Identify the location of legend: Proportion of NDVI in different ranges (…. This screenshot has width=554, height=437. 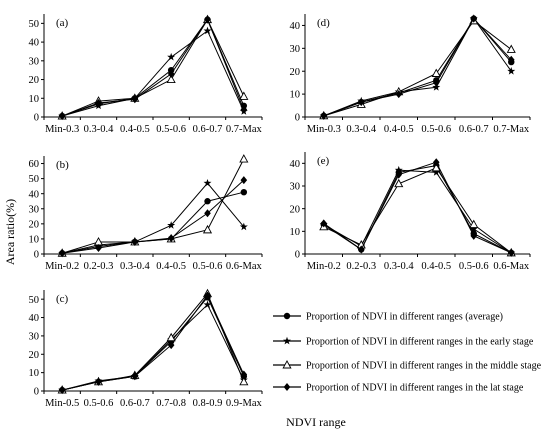
(407, 353).